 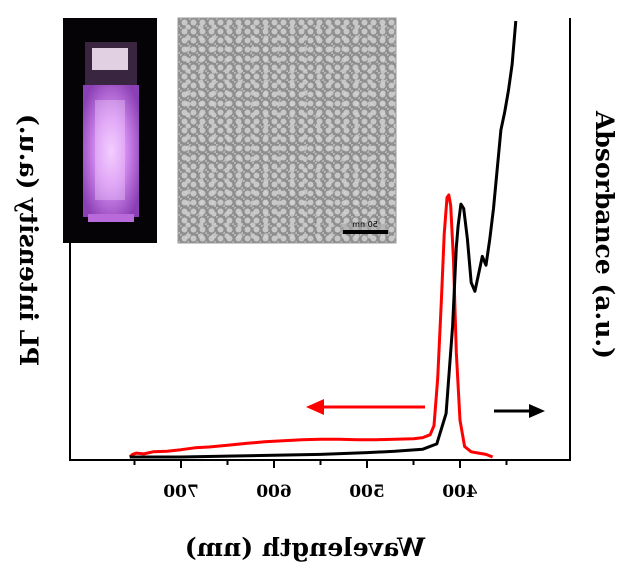 What do you see at coordinates (110, 130) in the screenshot?
I see `cuvette-photo-inset` at bounding box center [110, 130].